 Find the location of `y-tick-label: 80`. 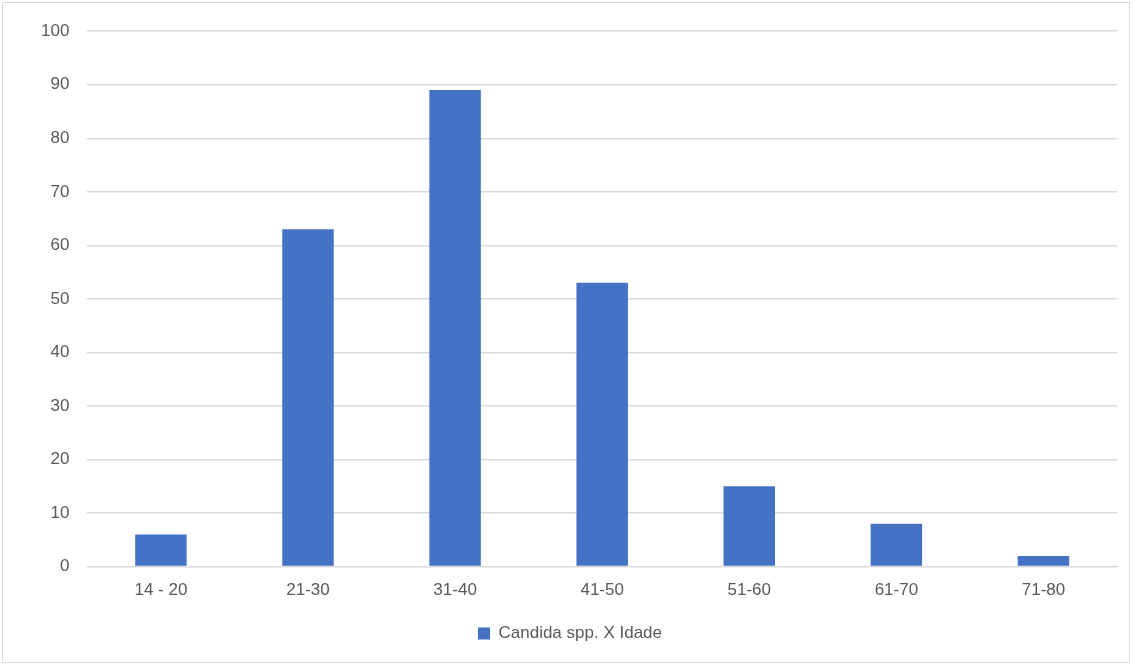

y-tick-label: 80 is located at coordinates (60, 137).